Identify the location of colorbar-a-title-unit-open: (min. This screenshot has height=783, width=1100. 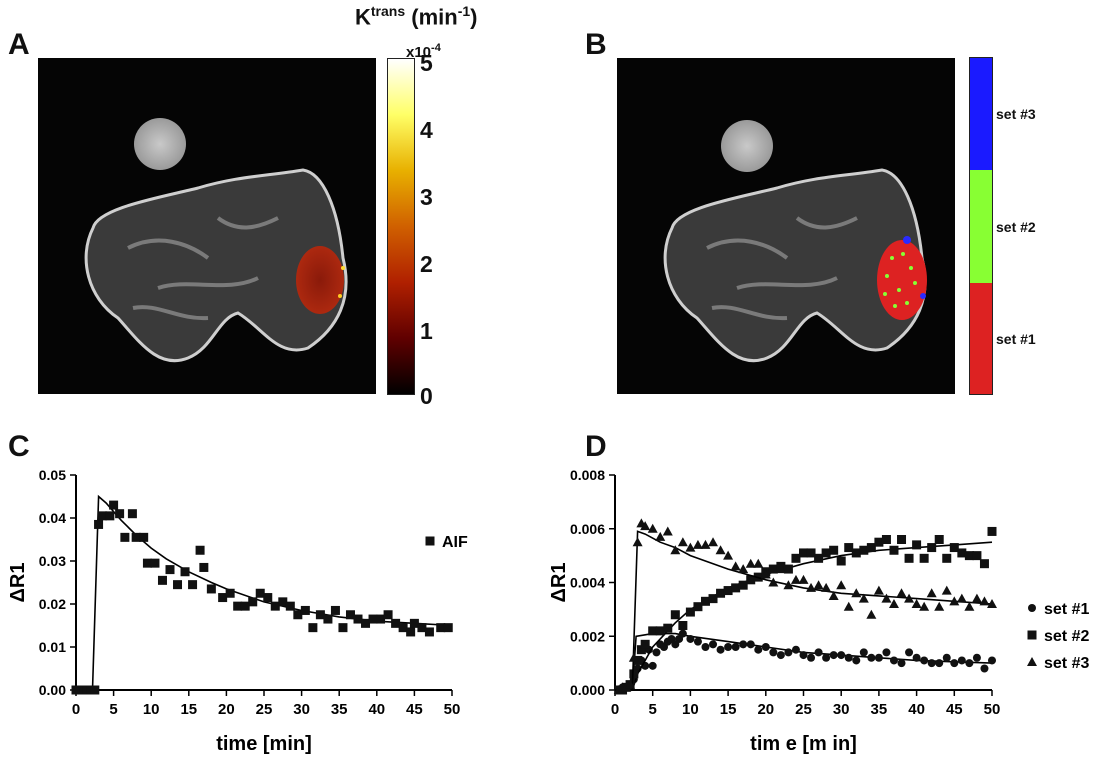
(431, 17).